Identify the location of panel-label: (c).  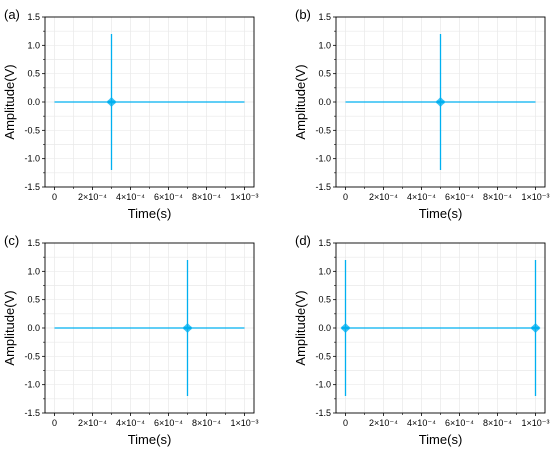
(11, 240).